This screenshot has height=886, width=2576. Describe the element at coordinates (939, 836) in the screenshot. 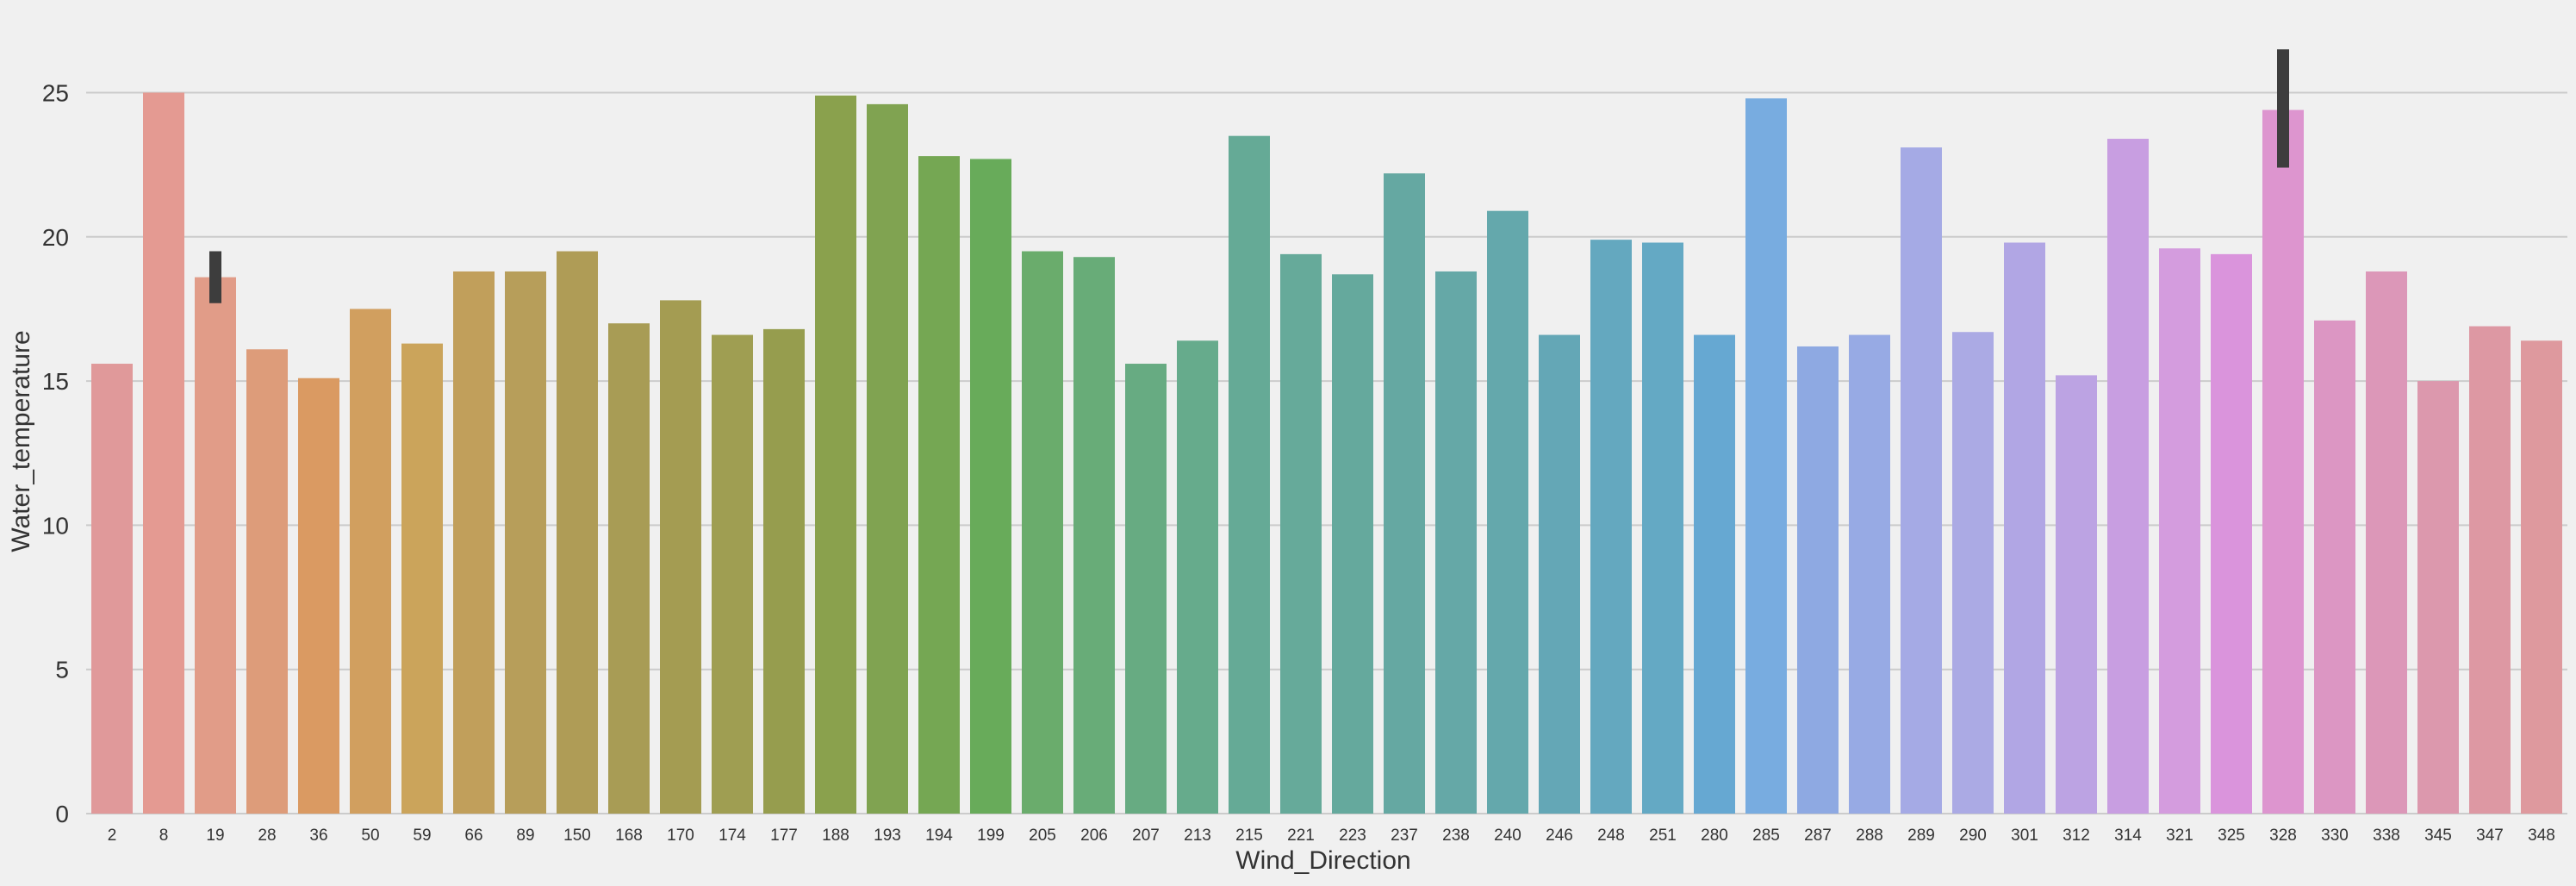

I see `x-tick-label: 194` at that location.